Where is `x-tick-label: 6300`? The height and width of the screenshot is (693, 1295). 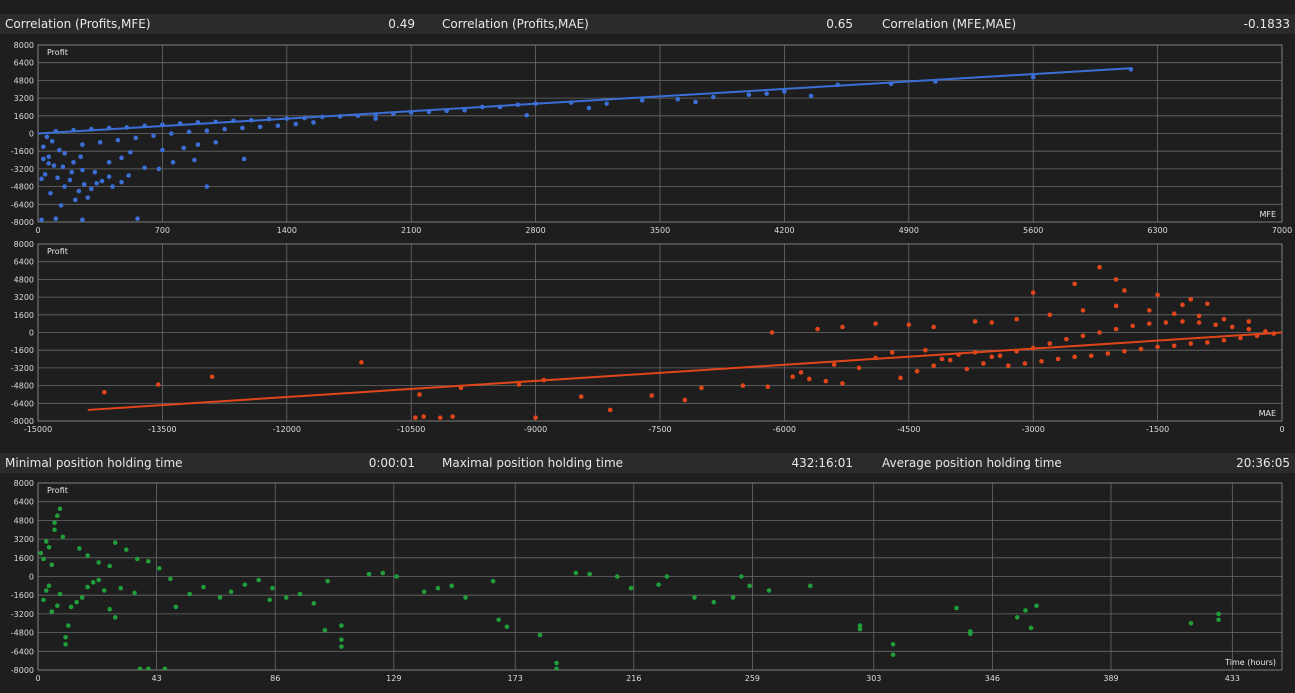 x-tick-label: 6300 is located at coordinates (1157, 230).